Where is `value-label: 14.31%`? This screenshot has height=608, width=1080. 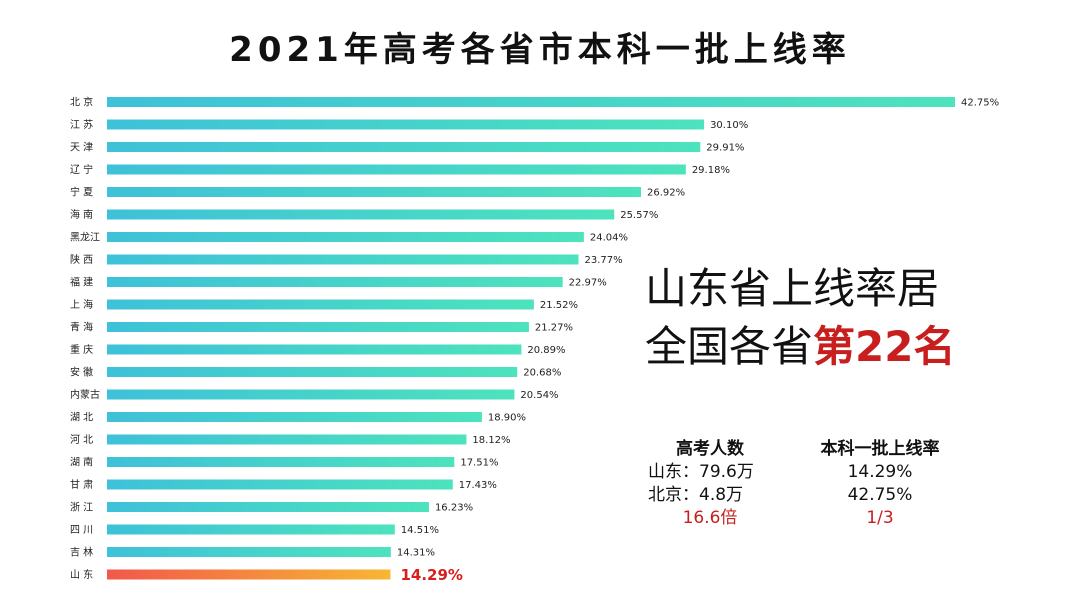 value-label: 14.31% is located at coordinates (416, 553).